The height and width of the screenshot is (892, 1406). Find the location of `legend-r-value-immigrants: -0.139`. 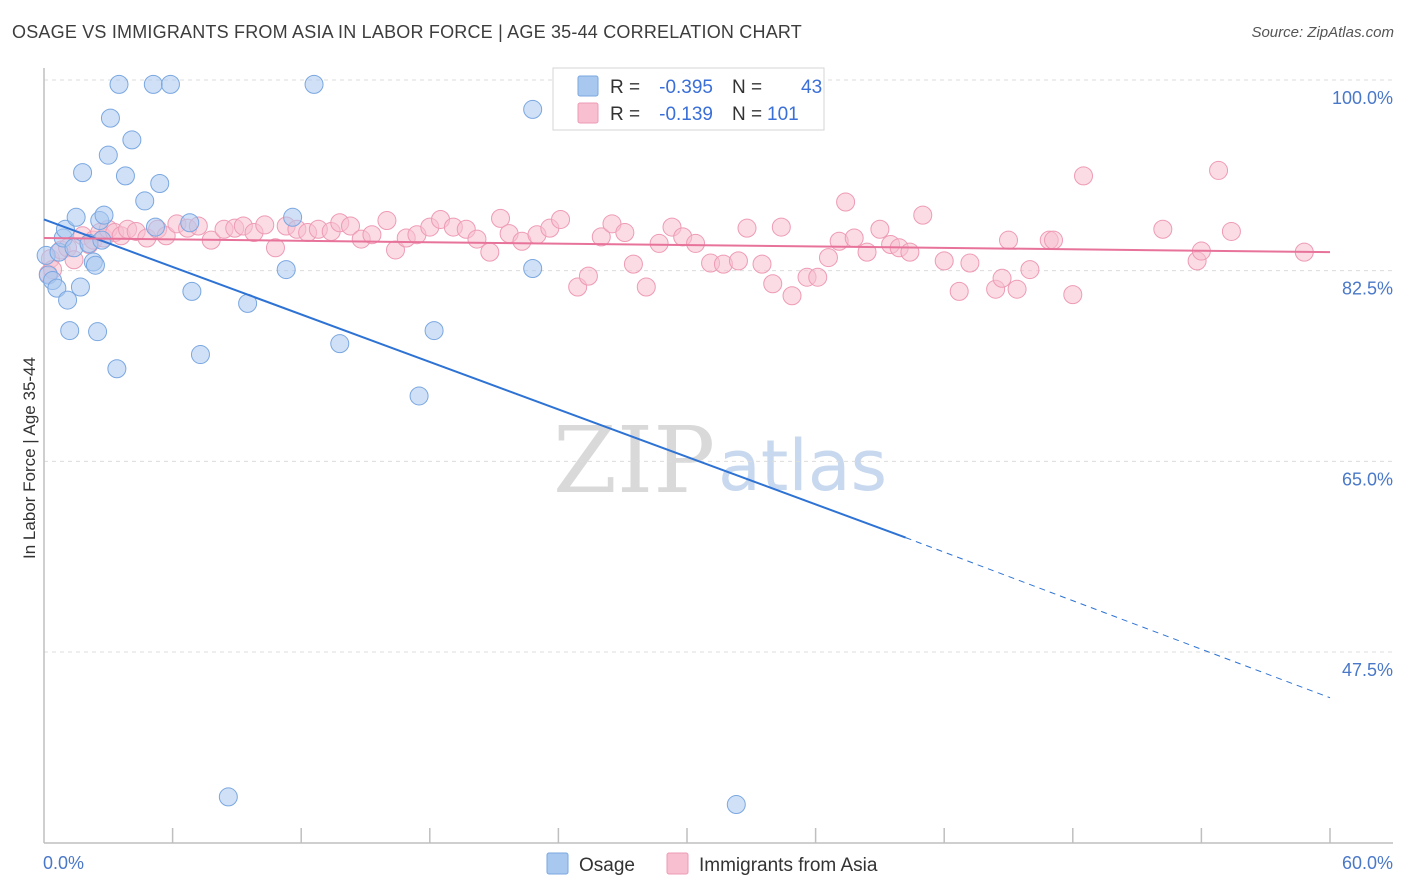

legend-r-value-immigrants: -0.139 is located at coordinates (686, 114).